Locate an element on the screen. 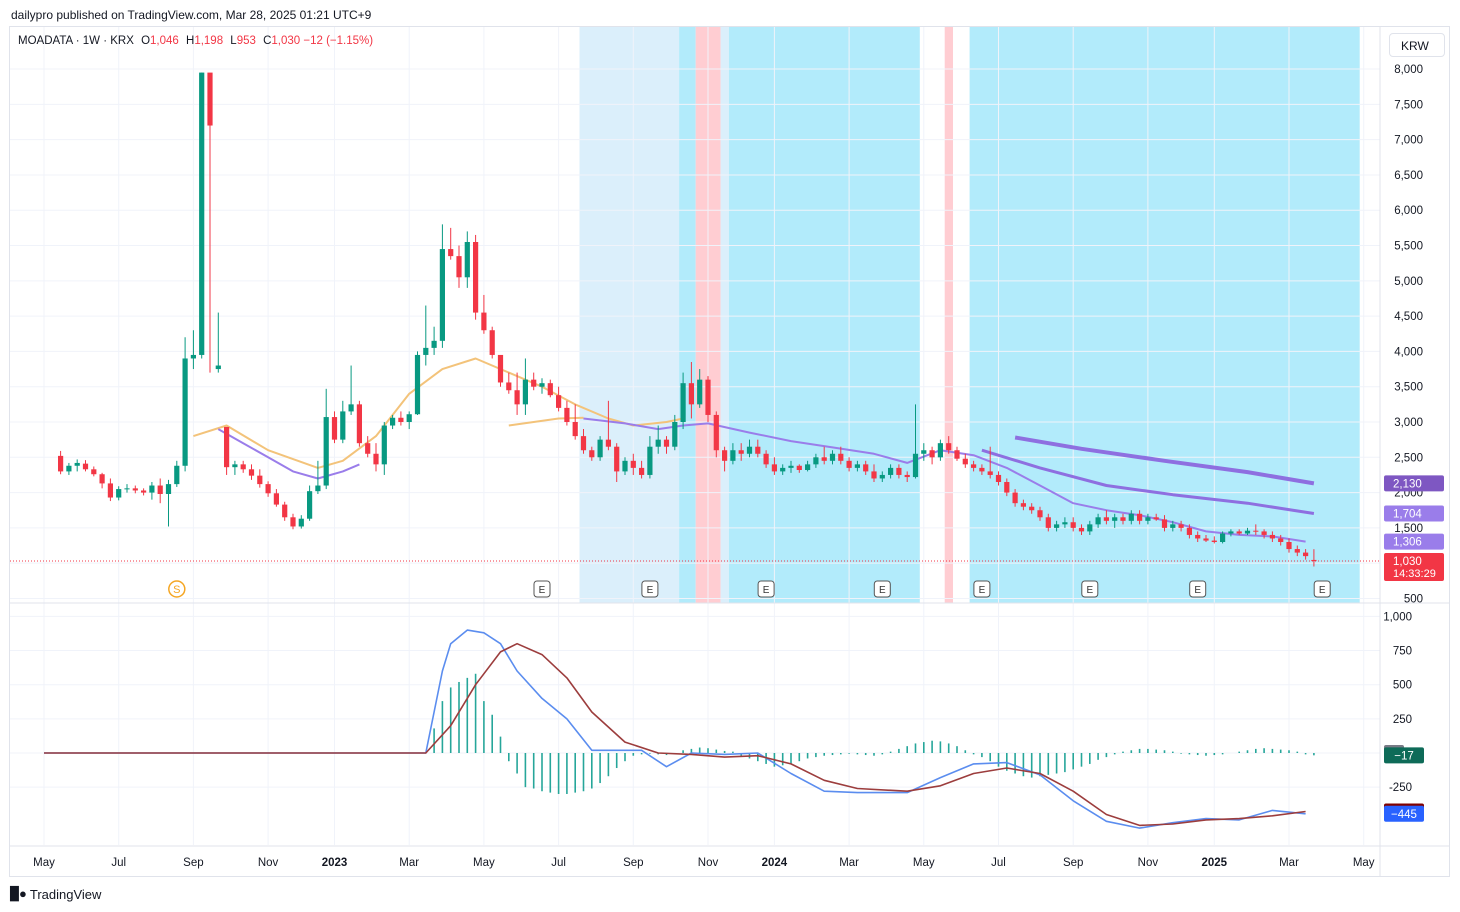 The image size is (1460, 912). time-tick-label-18: May is located at coordinates (1364, 863).